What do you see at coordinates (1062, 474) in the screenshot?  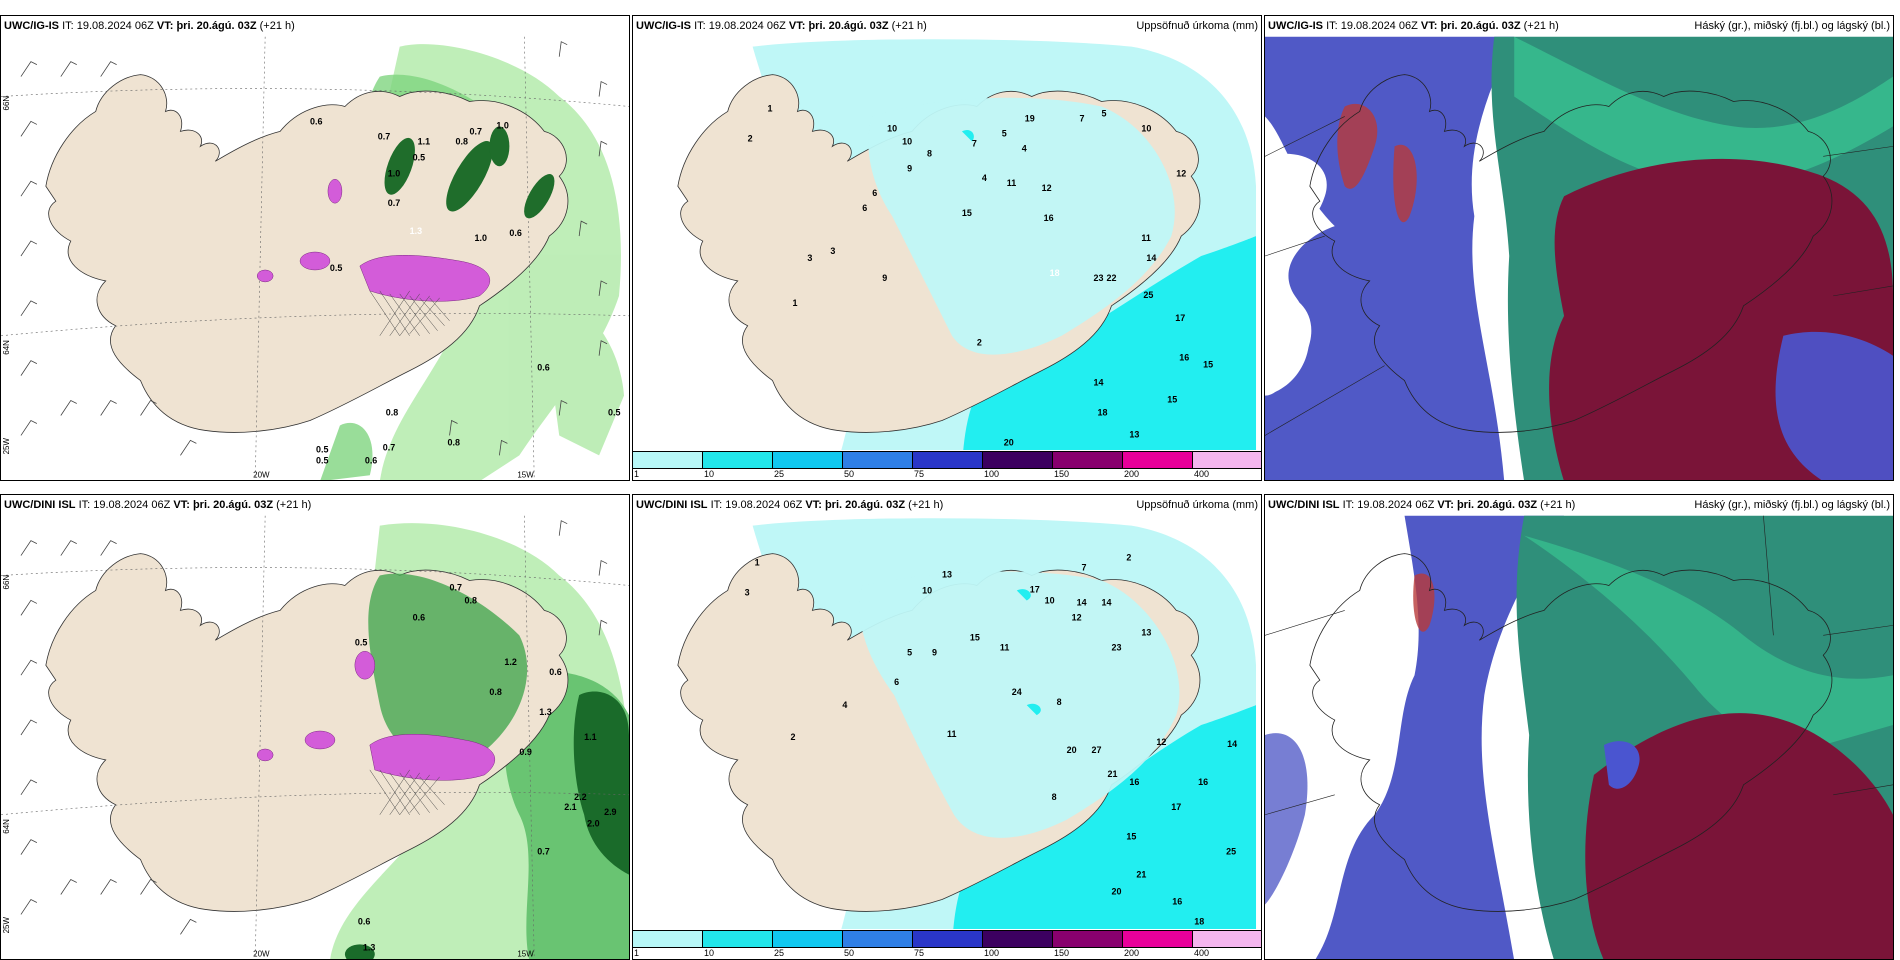 I see `legend-tick: 150` at bounding box center [1062, 474].